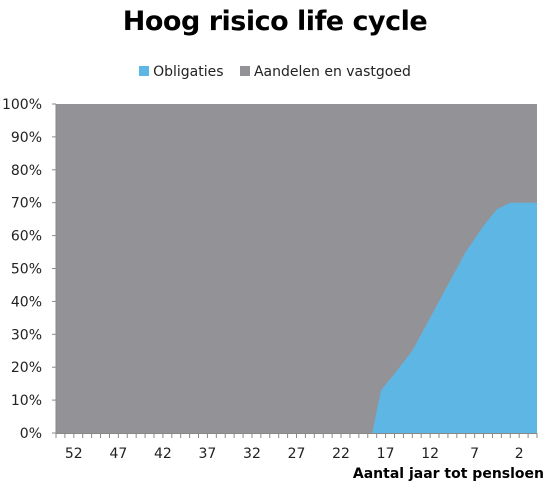 The image size is (550, 487). What do you see at coordinates (22, 105) in the screenshot?
I see `y-tick-label: 100%` at bounding box center [22, 105].